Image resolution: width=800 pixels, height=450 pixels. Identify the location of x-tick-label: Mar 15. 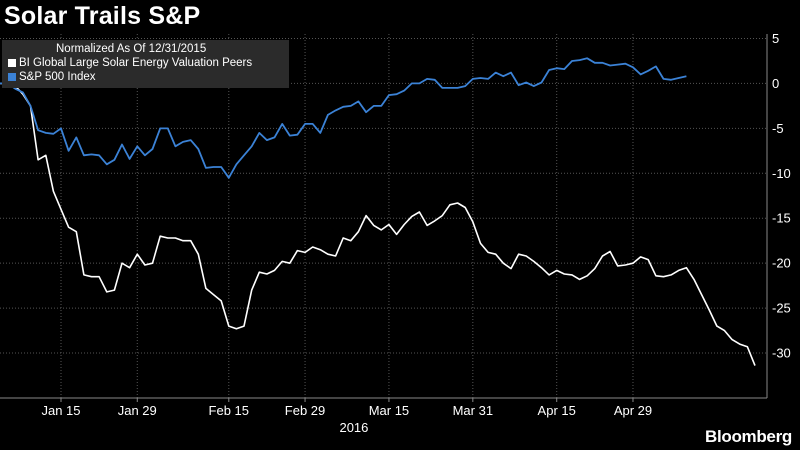
(389, 410).